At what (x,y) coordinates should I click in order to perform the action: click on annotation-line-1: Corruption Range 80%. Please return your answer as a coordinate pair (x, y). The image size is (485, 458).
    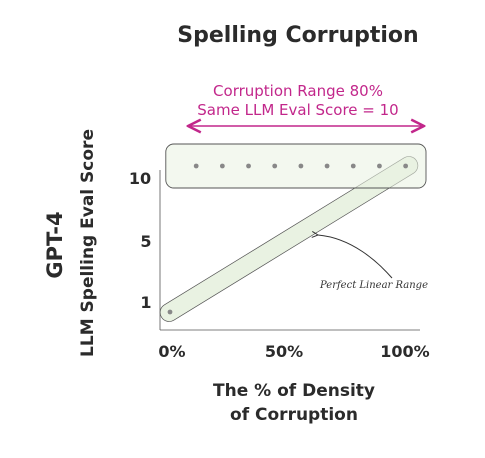
    Looking at the image, I should click on (298, 91).